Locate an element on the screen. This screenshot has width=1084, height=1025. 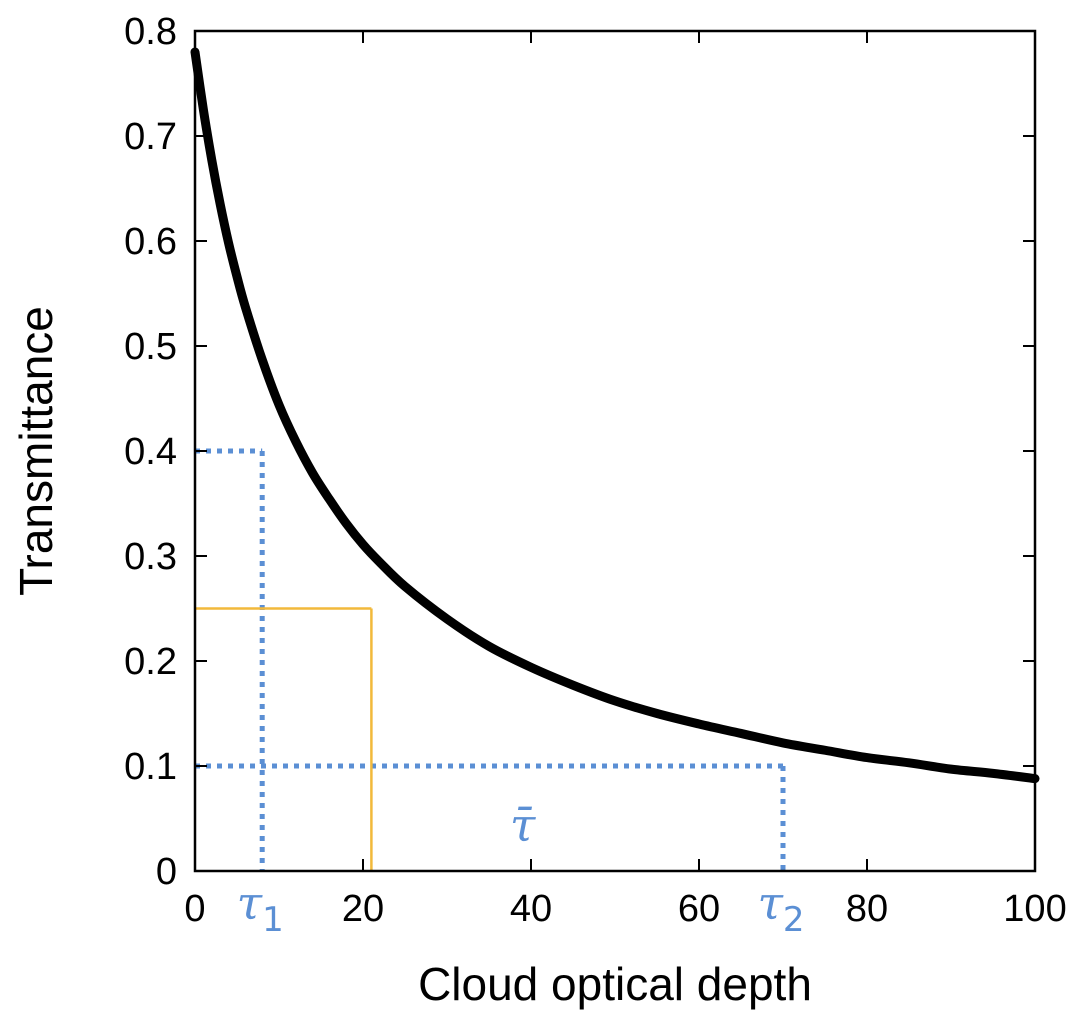
x-axis-title: Cloud optical depth is located at coordinates (615, 984).